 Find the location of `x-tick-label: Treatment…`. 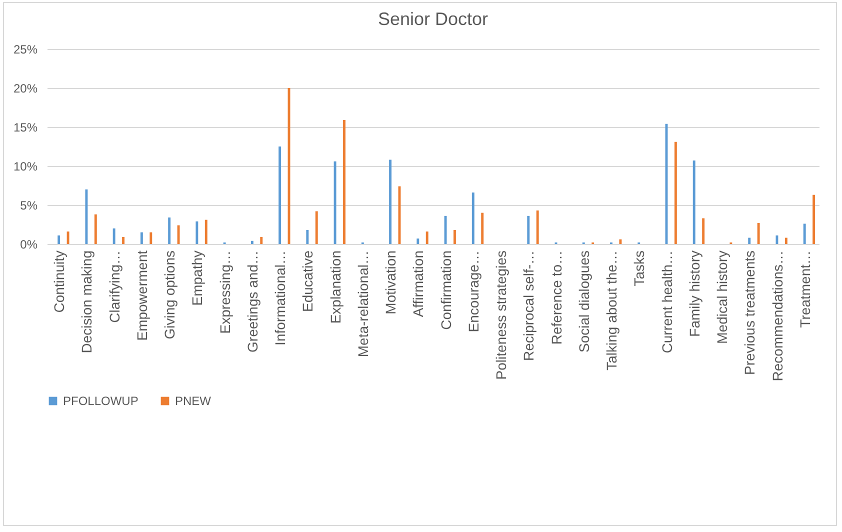

x-tick-label: Treatment… is located at coordinates (804, 289).